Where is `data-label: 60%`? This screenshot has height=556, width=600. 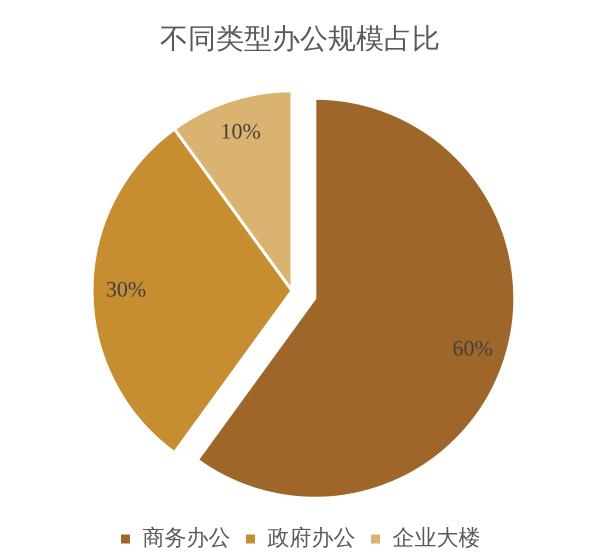
data-label: 60% is located at coordinates (472, 347).